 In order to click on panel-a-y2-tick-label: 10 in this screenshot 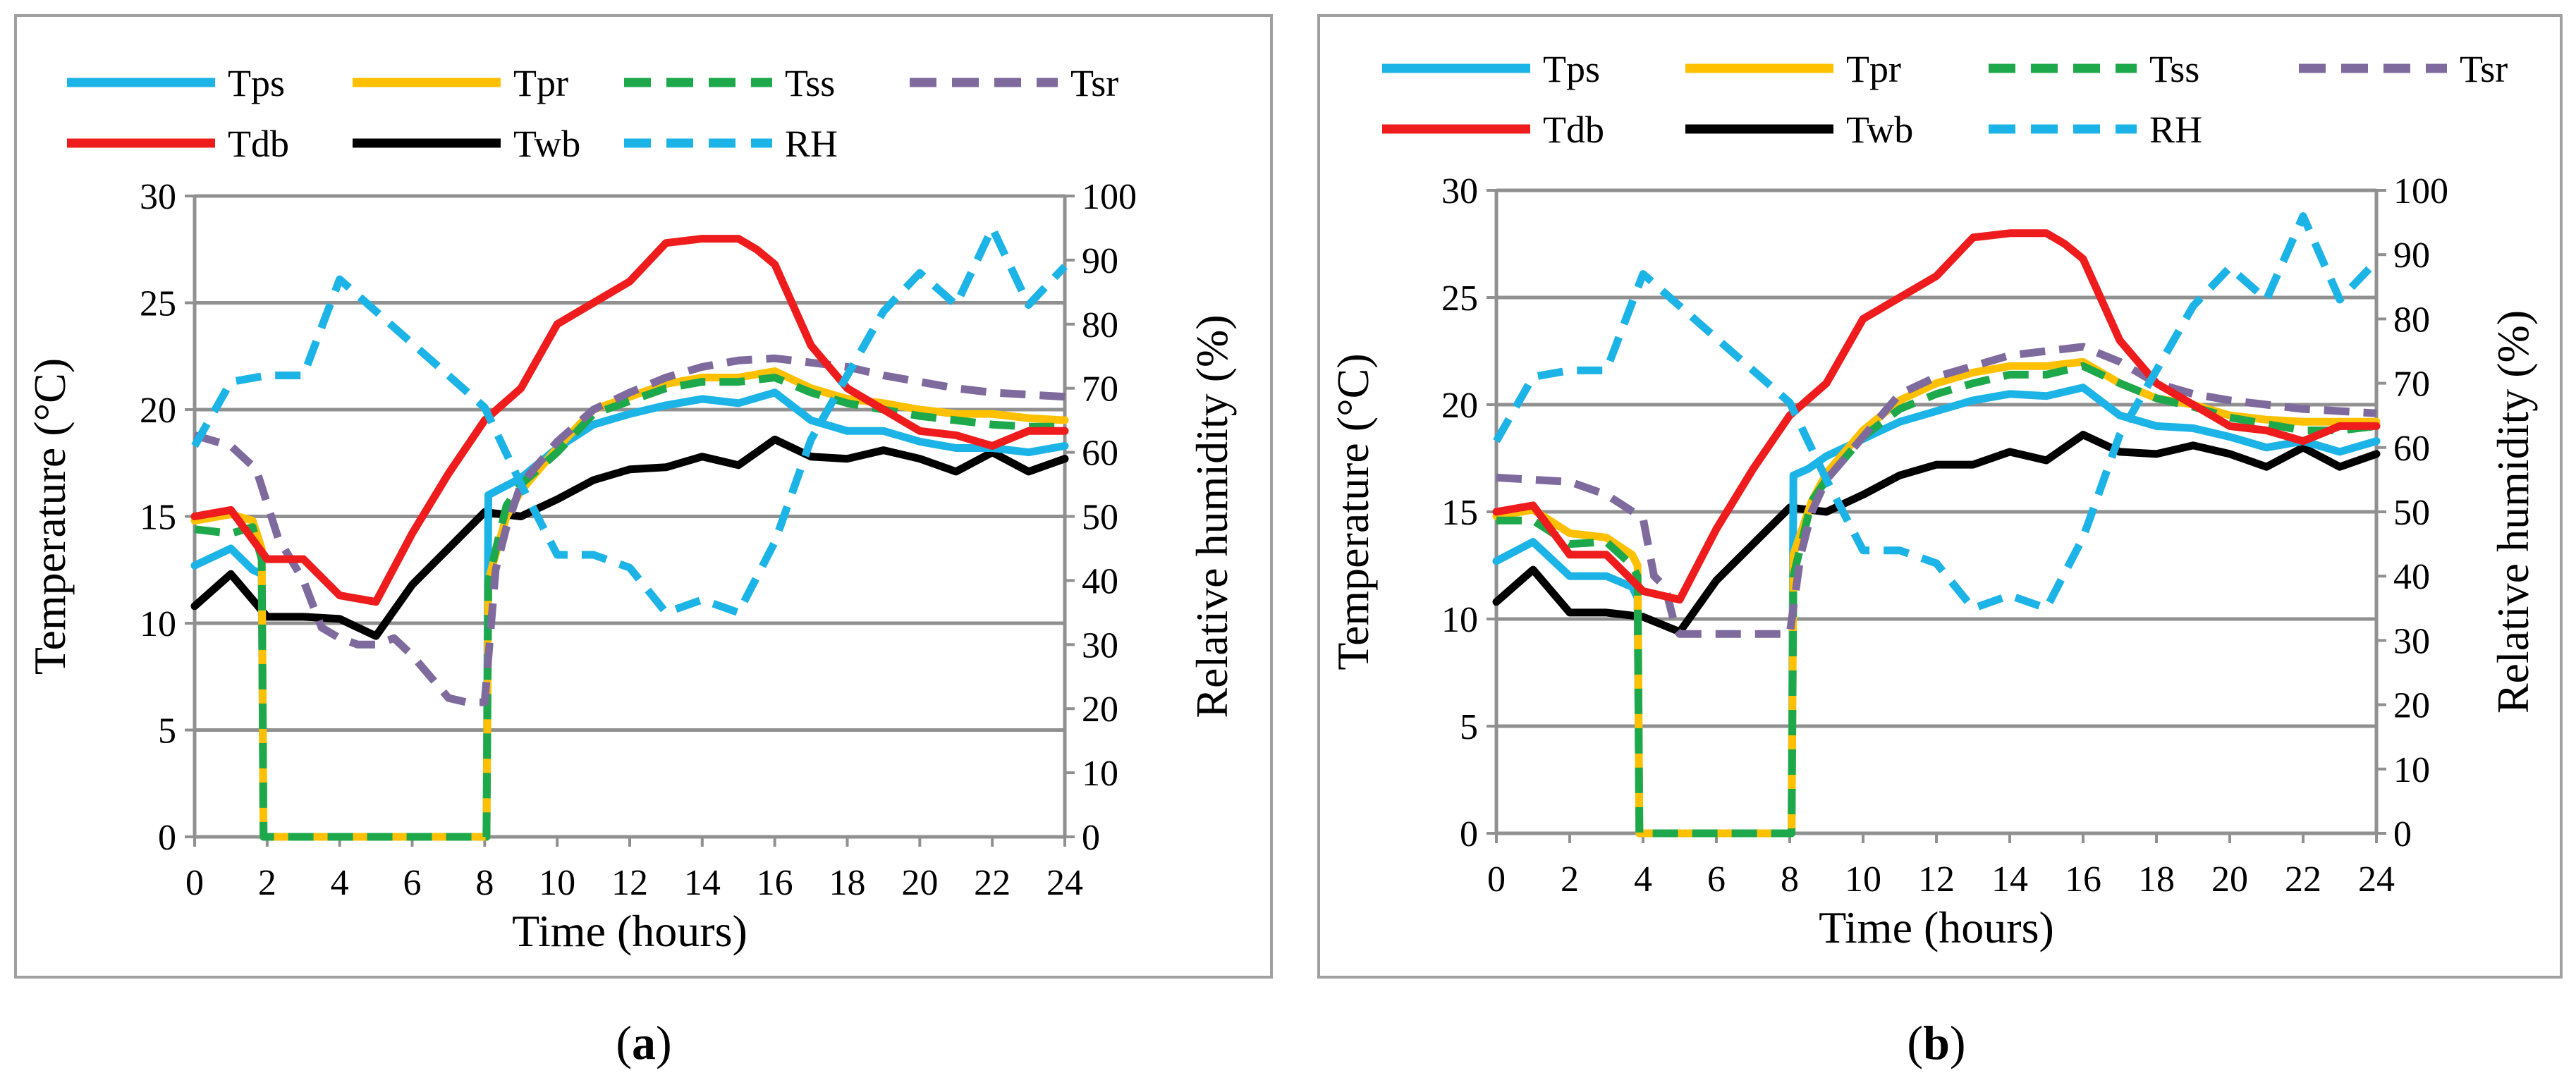, I will do `click(1100, 774)`.